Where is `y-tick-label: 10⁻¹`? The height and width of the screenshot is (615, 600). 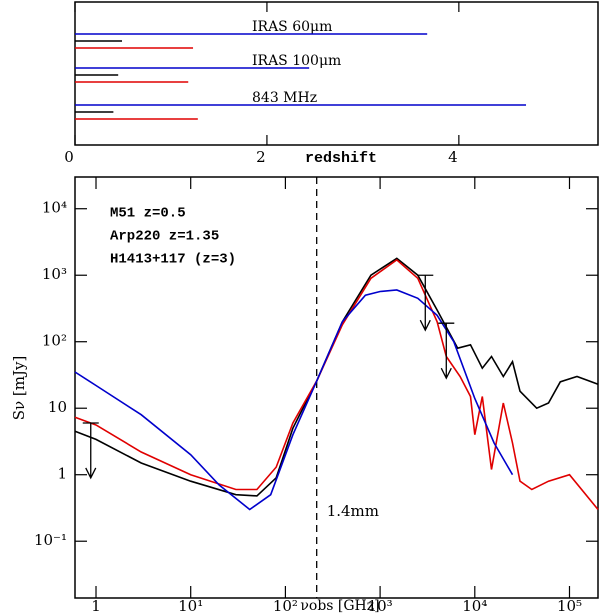
y-tick-label: 10⁻¹ is located at coordinates (50, 540).